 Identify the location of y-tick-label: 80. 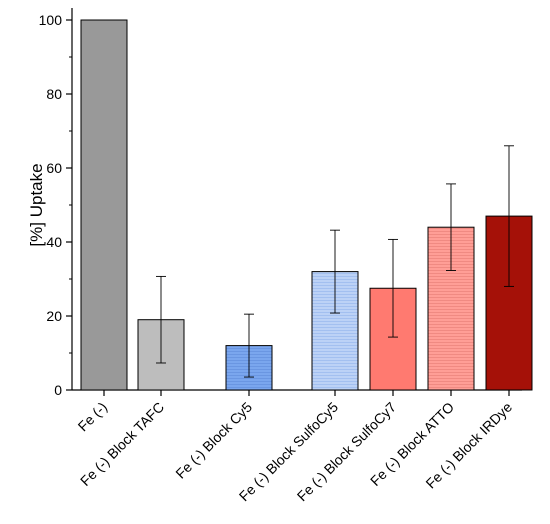
(54, 94).